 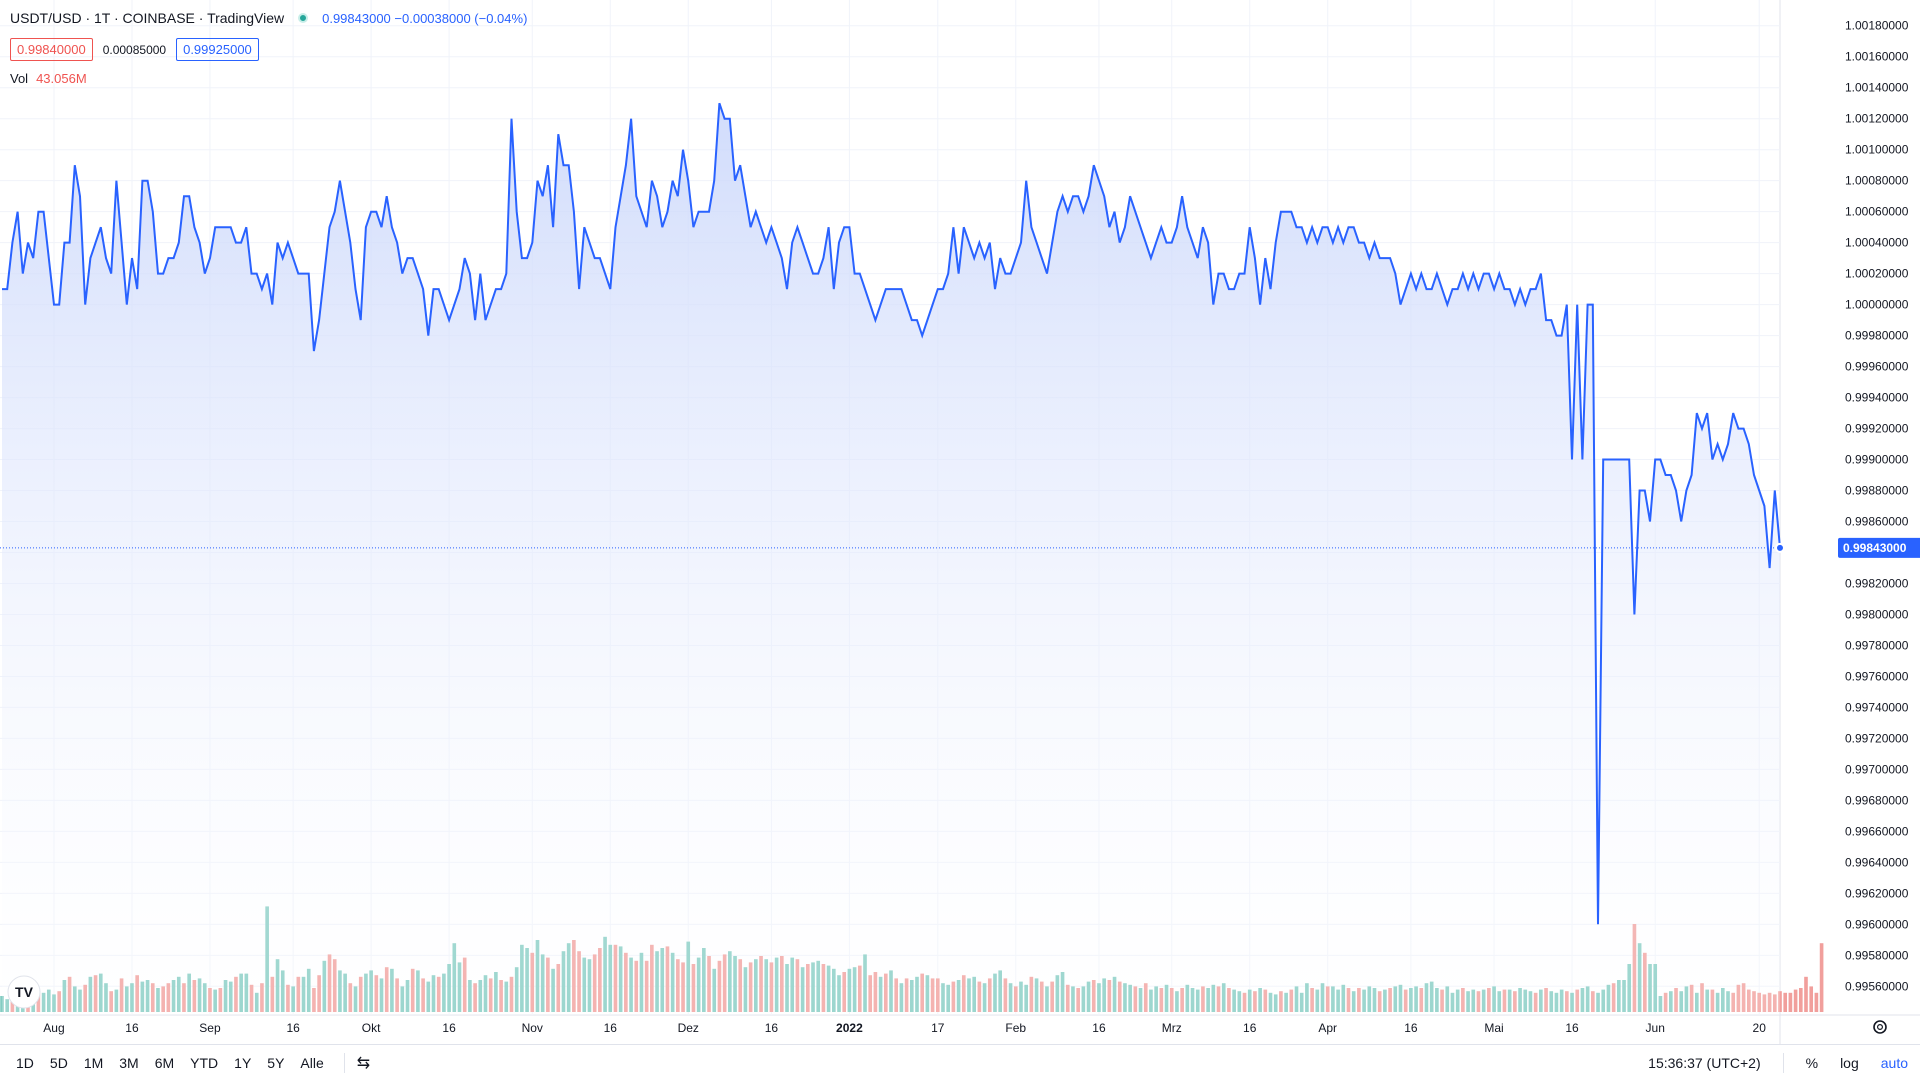 What do you see at coordinates (1877, 212) in the screenshot?
I see `price-tick-label: 1.00060000` at bounding box center [1877, 212].